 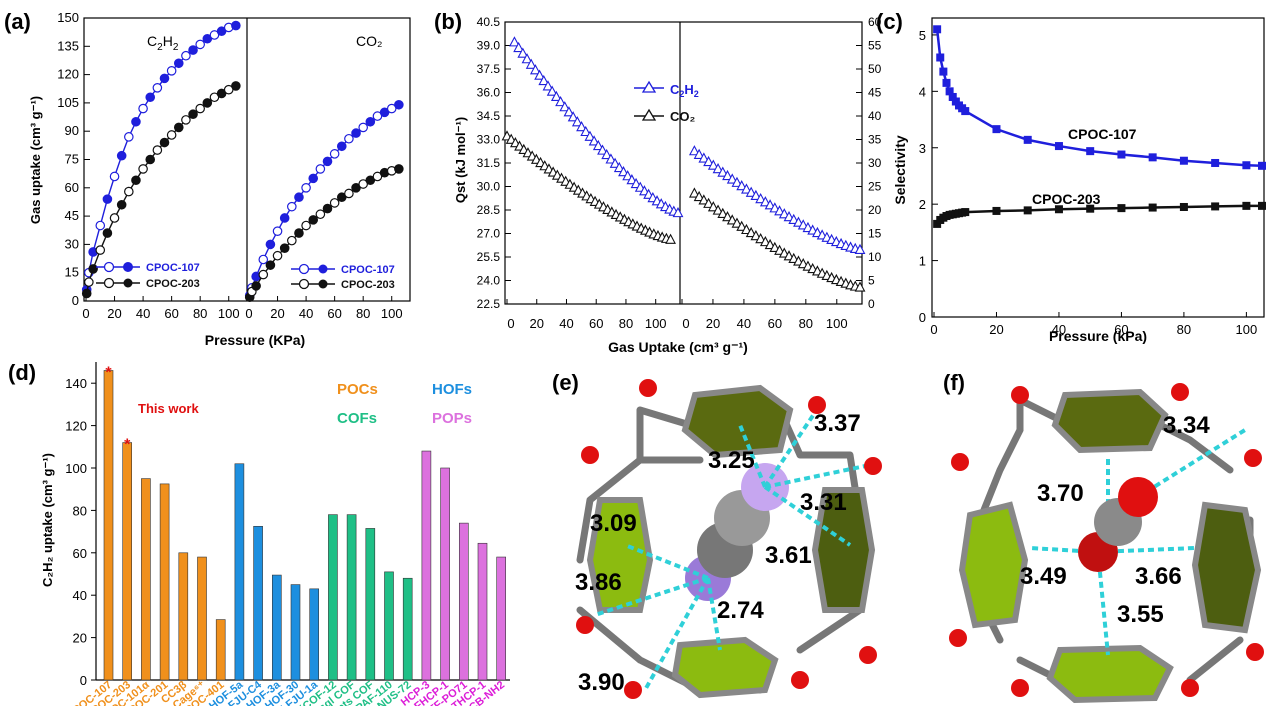 I want to click on ytick-label-b-left: 39.0, so click(x=489, y=46).